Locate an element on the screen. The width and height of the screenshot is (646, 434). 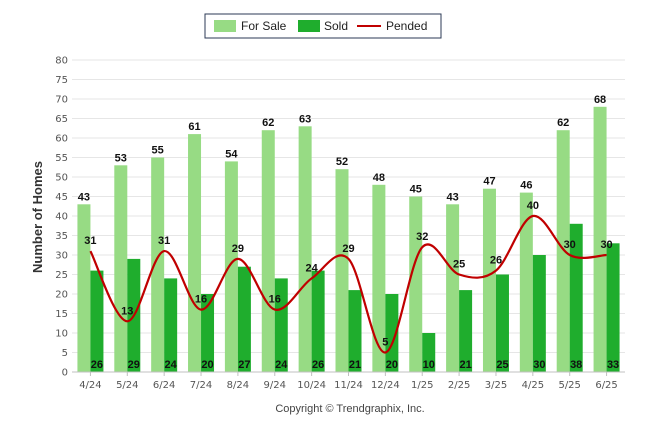
x-tick-label: 5/24 is located at coordinates (127, 385).